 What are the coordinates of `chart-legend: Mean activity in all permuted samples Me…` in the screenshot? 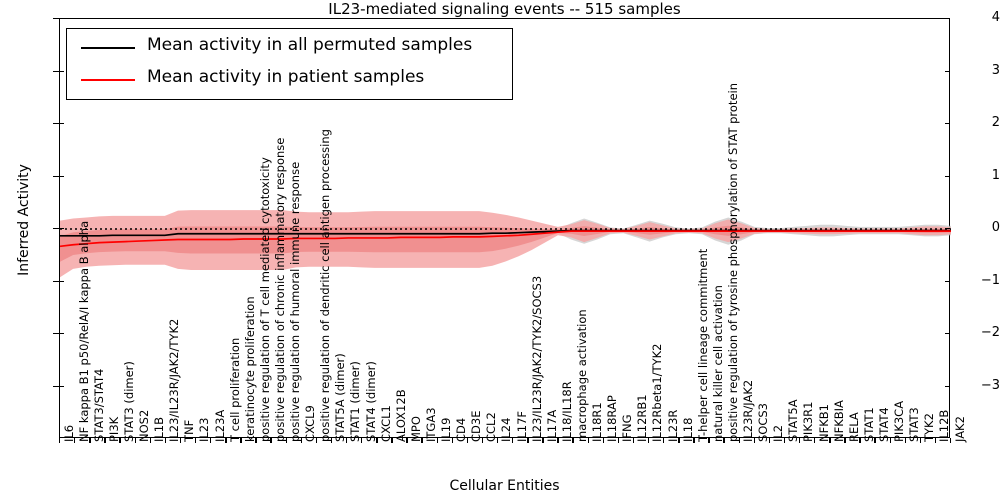 It's located at (289, 64).